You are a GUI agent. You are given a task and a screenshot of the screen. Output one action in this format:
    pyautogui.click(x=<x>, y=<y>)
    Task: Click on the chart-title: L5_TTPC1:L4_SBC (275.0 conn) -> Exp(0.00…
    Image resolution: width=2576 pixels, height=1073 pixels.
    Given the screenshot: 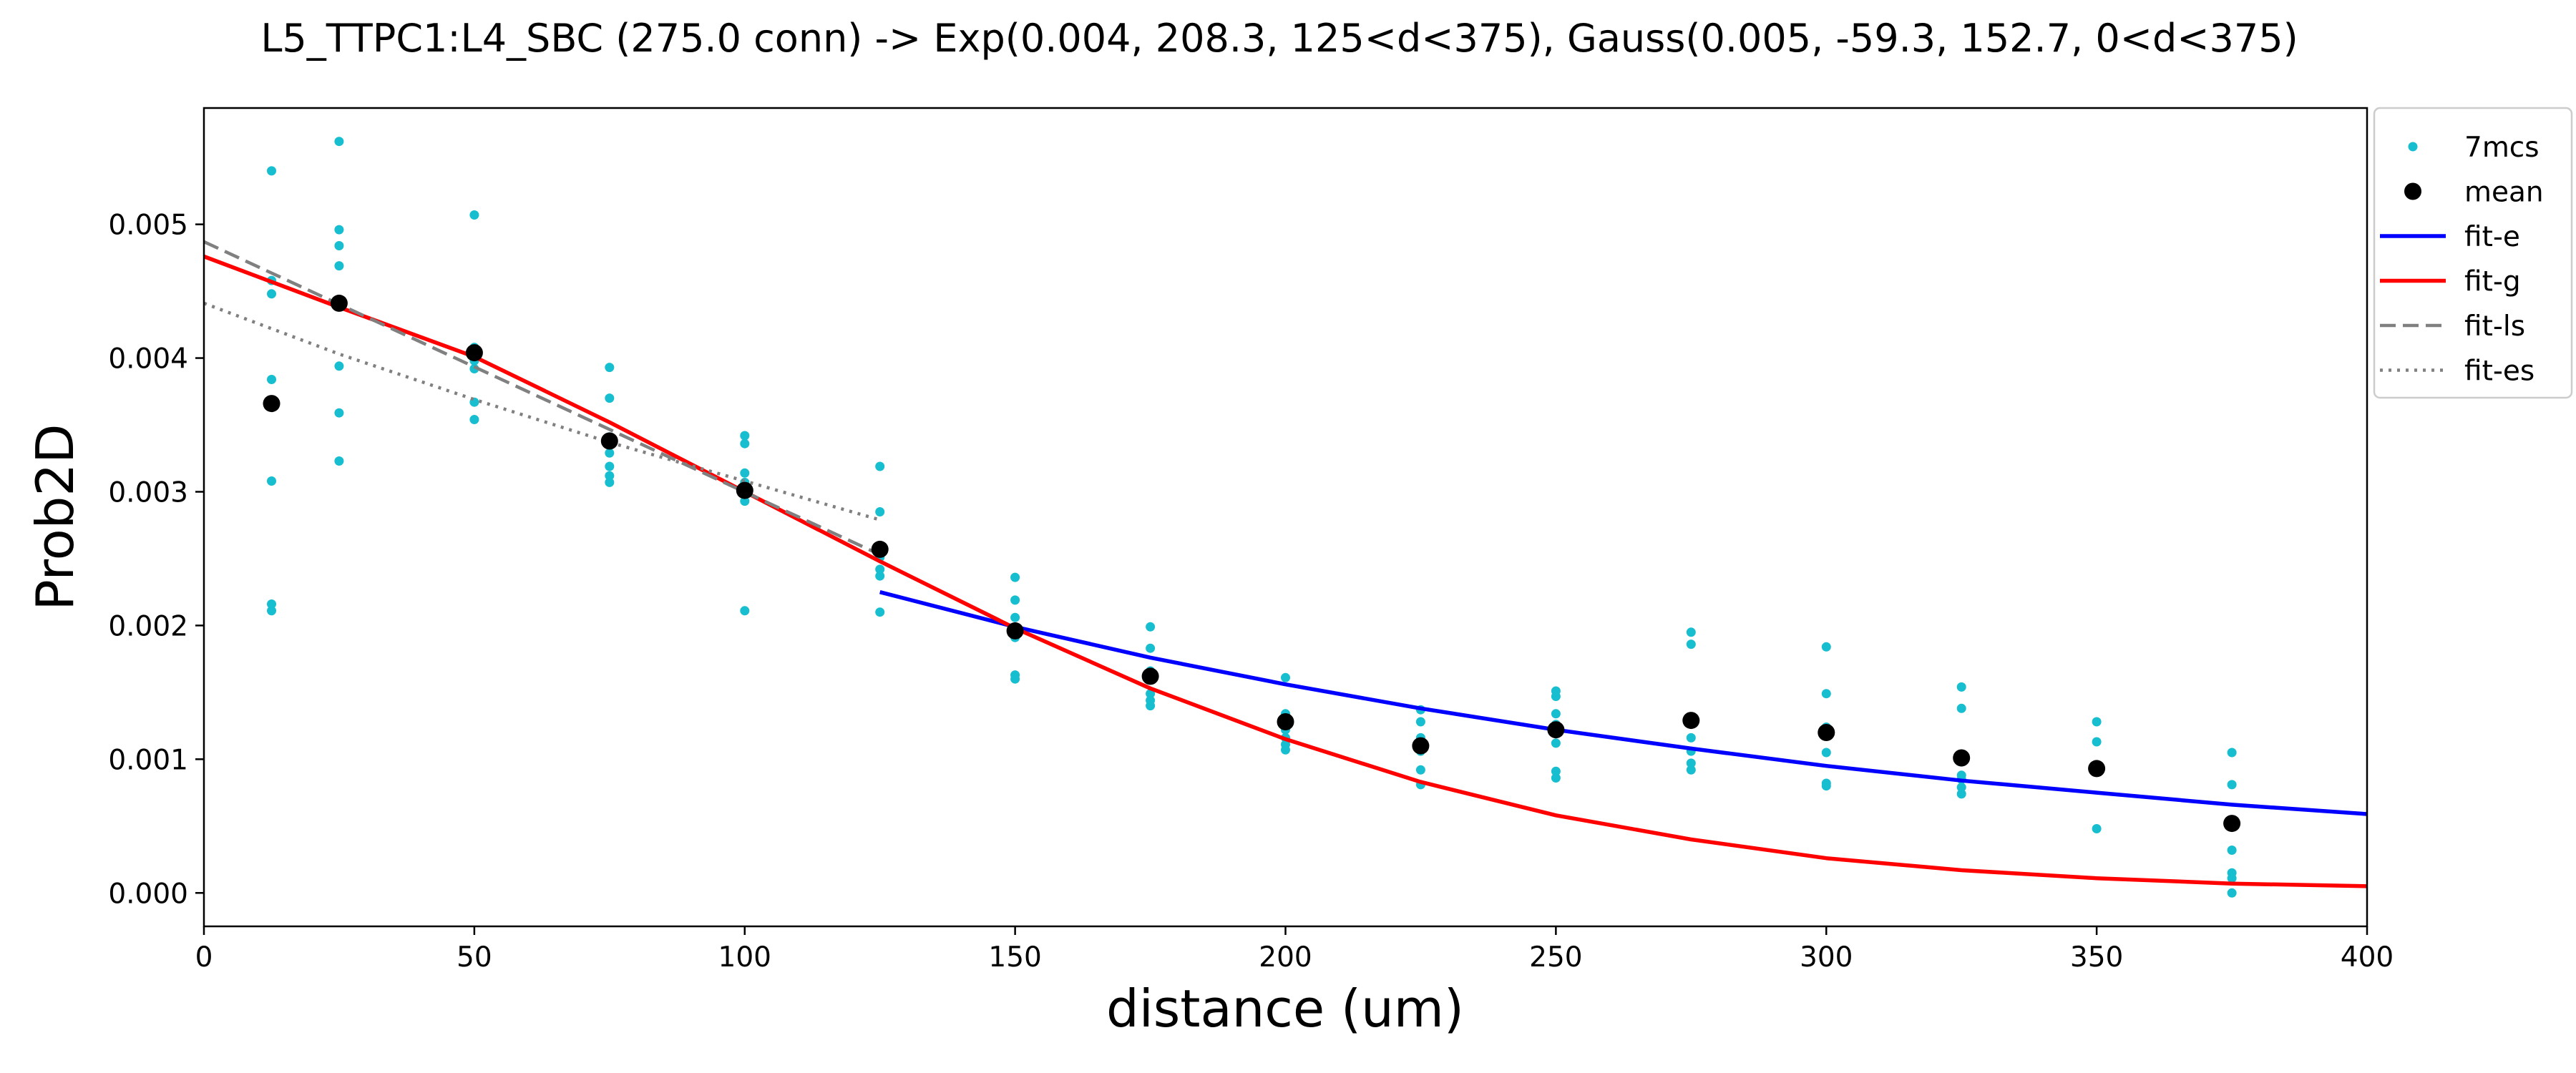 What is the action you would take?
    pyautogui.click(x=1279, y=38)
    